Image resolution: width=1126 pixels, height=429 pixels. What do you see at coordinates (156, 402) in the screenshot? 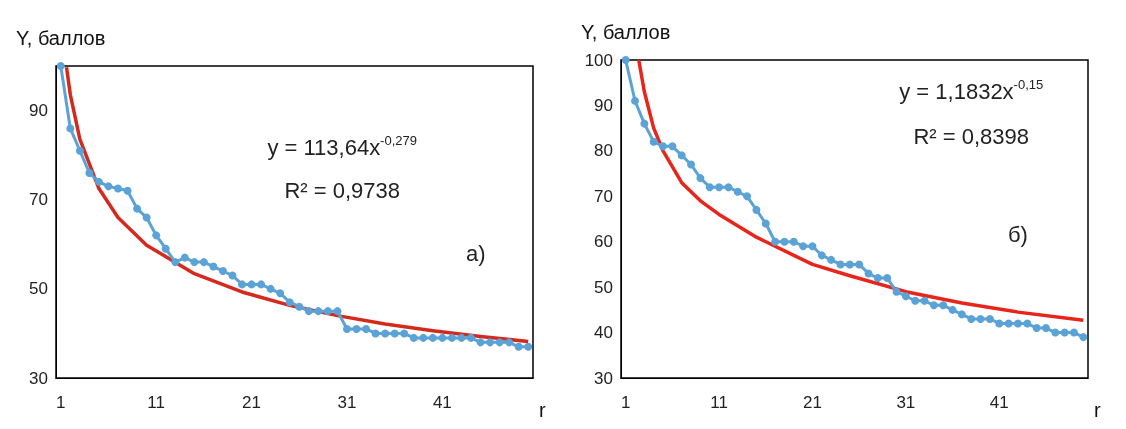
I see `x-tick-label: 11` at bounding box center [156, 402].